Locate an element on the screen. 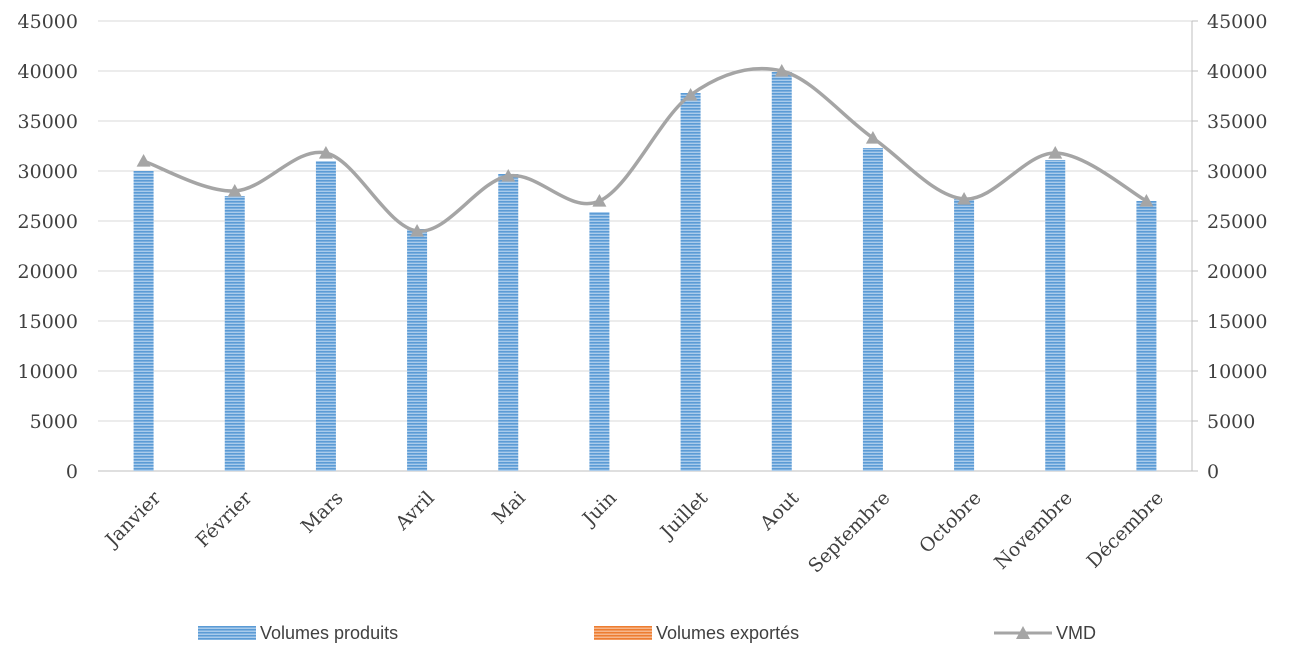 The height and width of the screenshot is (646, 1316). y-tick-label-right: 0 is located at coordinates (1213, 472).